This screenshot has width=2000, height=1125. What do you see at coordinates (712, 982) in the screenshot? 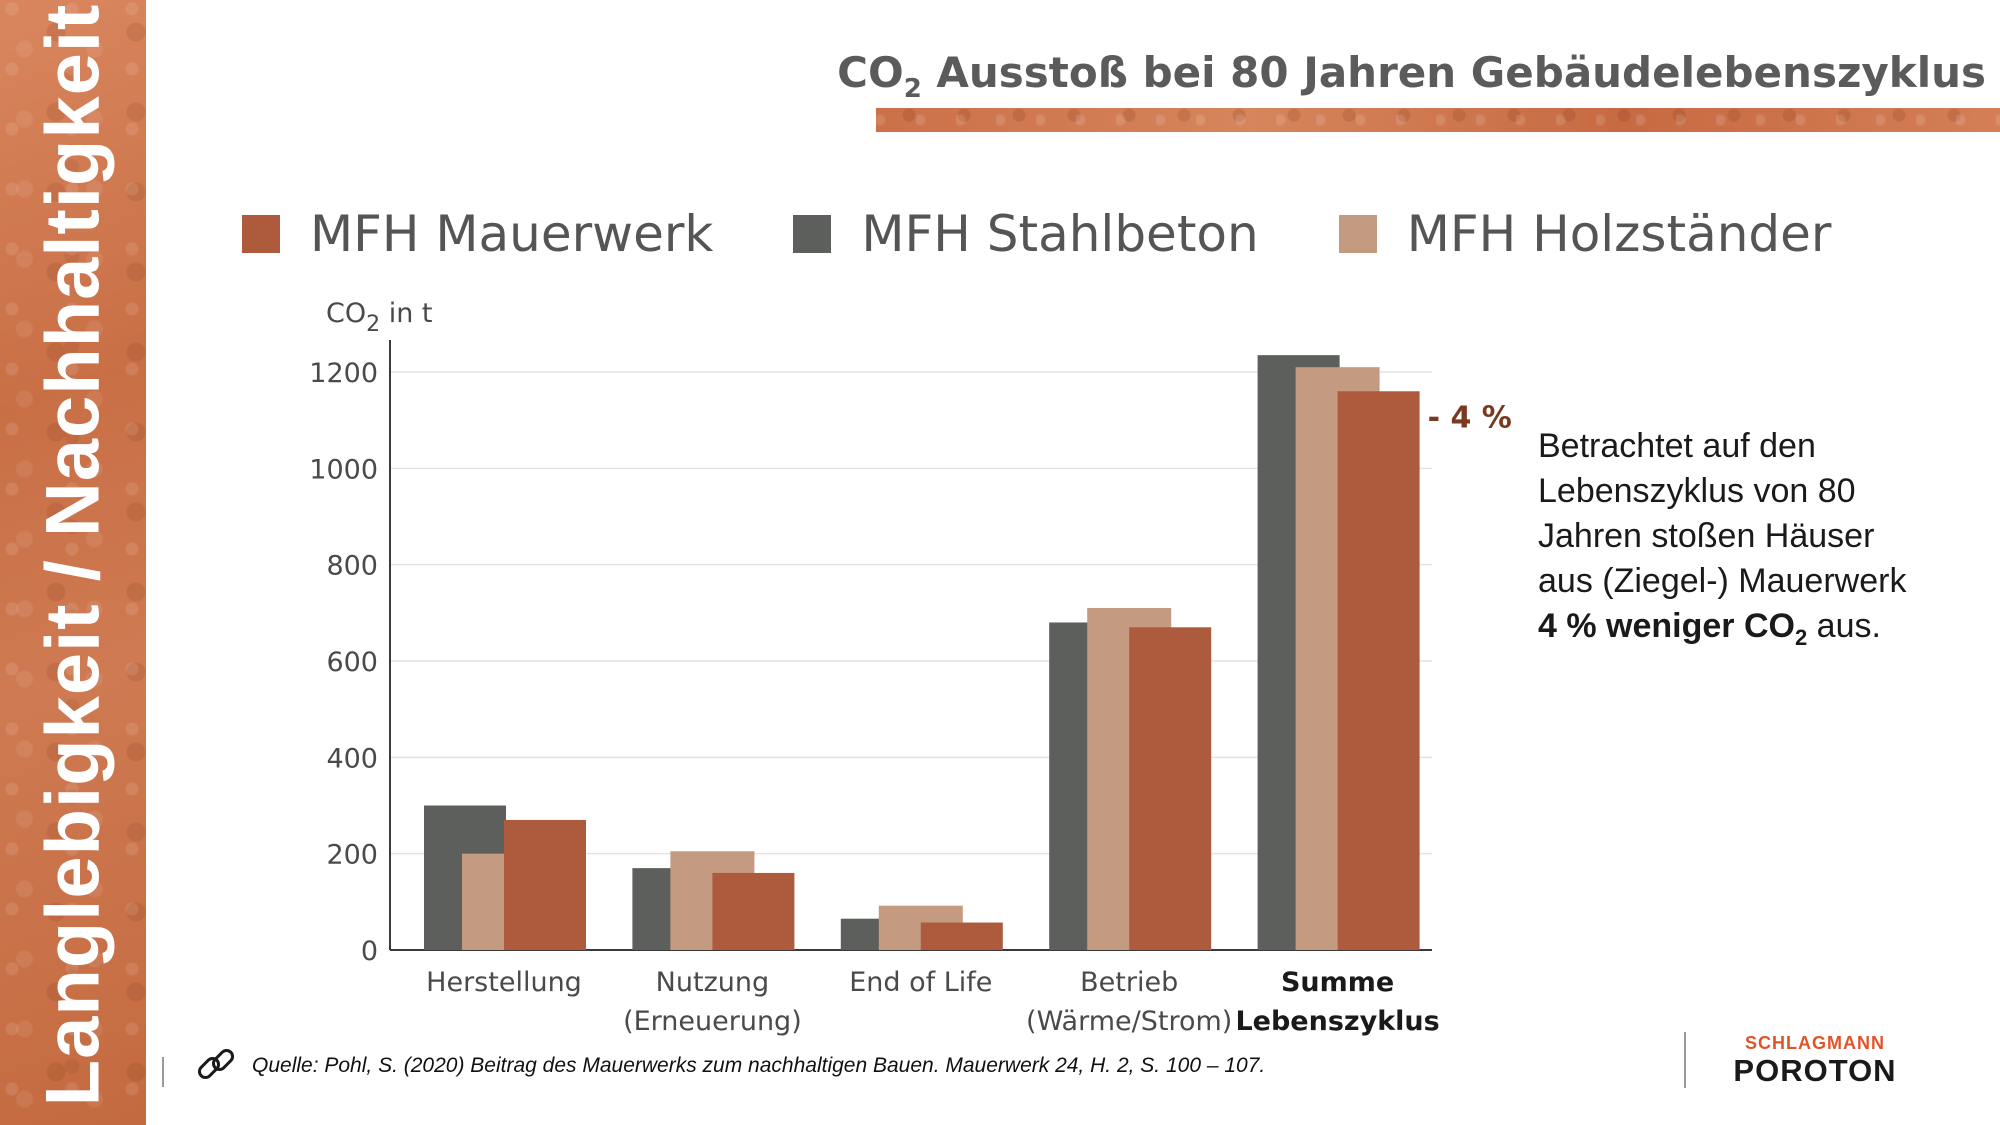
I see `x-tick-label: Nutzung` at bounding box center [712, 982].